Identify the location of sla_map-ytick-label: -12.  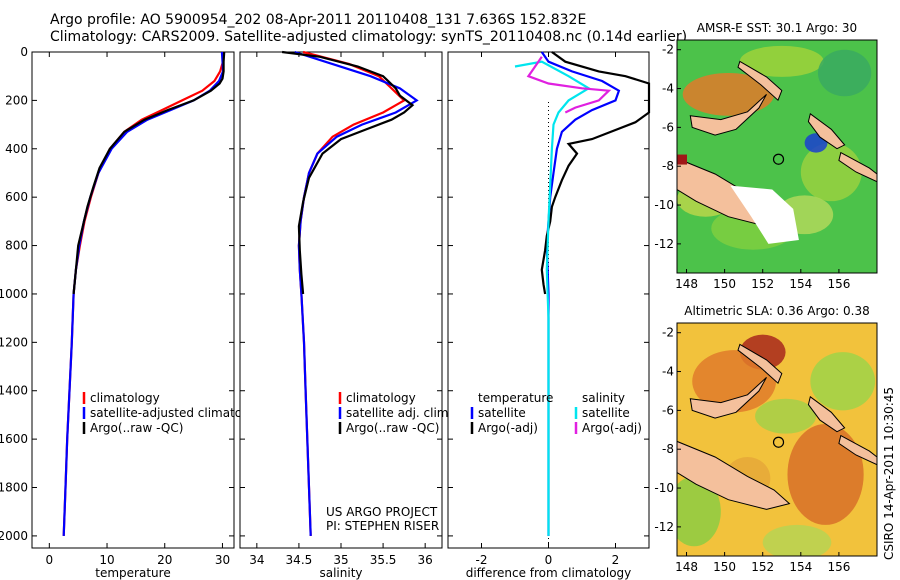
(664, 527).